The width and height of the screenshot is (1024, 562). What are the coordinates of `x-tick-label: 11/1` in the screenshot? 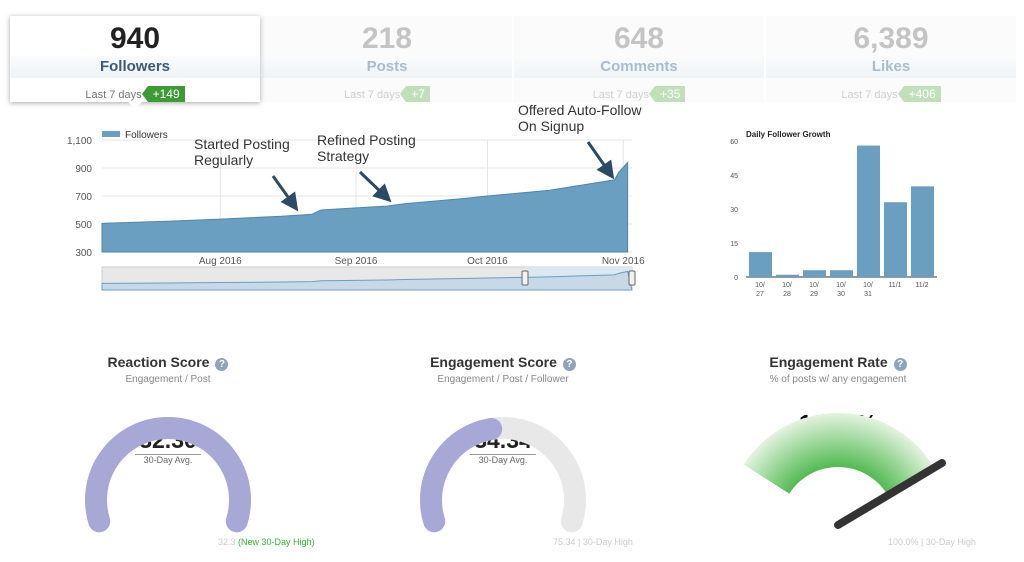 It's located at (894, 285).